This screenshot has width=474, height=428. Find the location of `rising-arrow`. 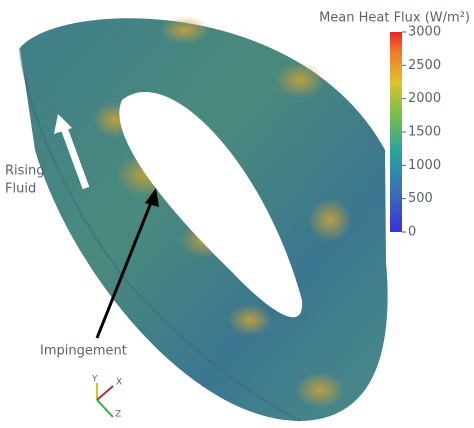

rising-arrow is located at coordinates (75, 158).